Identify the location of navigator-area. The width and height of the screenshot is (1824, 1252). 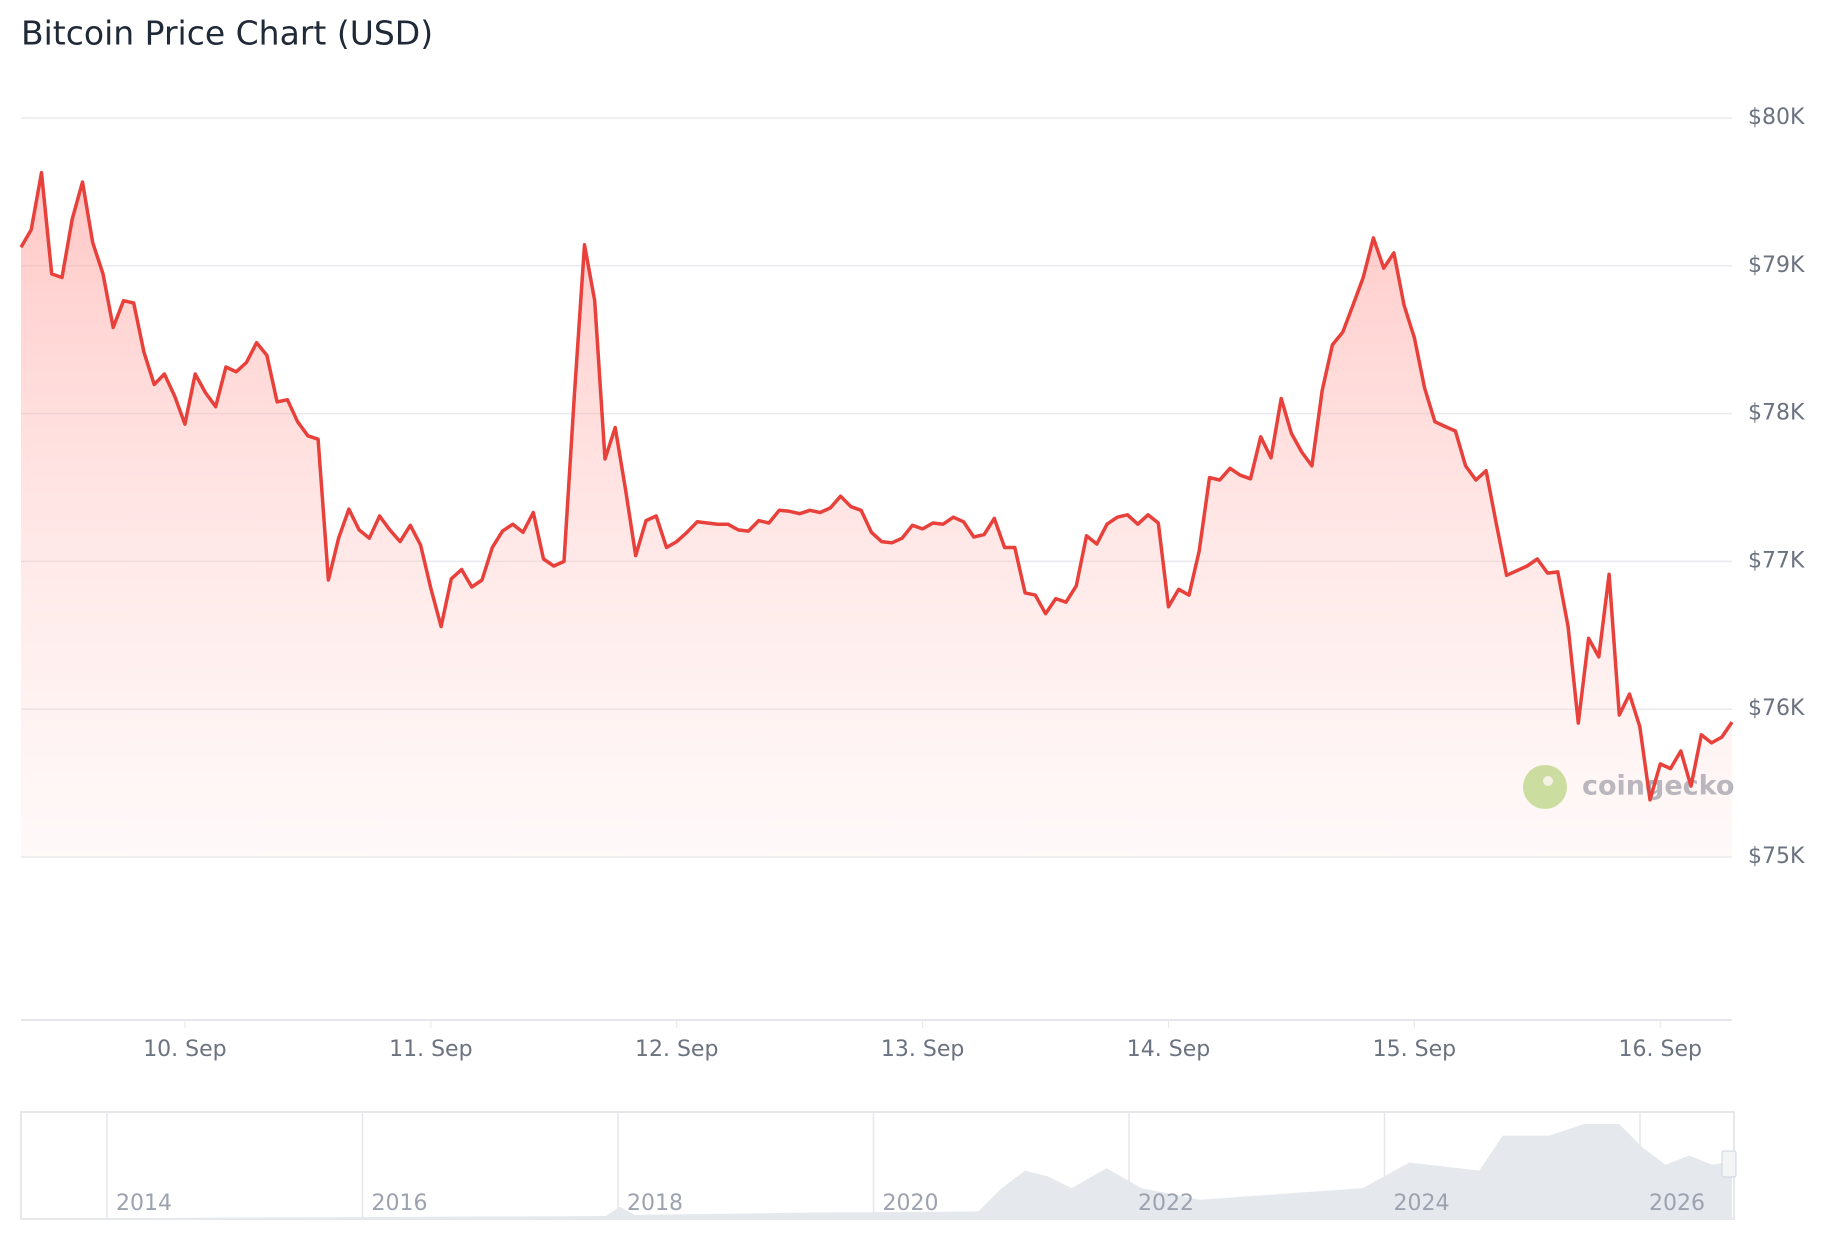
(876, 1171).